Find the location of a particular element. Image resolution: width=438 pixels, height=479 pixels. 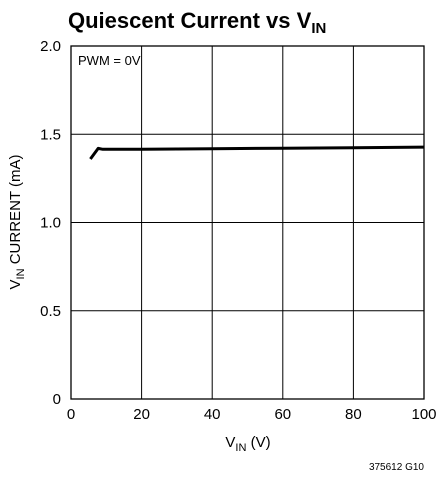

y-tick-label: 1.0 is located at coordinates (50, 223).